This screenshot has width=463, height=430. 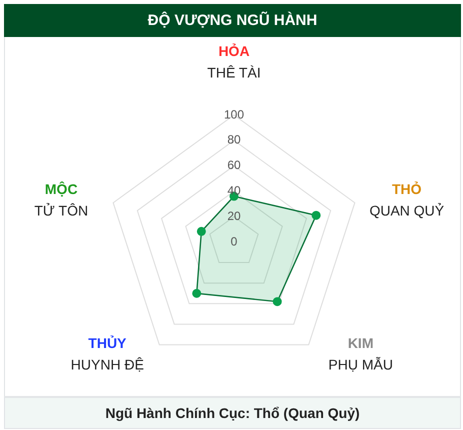 I want to click on y-tick-label: 60, so click(x=234, y=165).